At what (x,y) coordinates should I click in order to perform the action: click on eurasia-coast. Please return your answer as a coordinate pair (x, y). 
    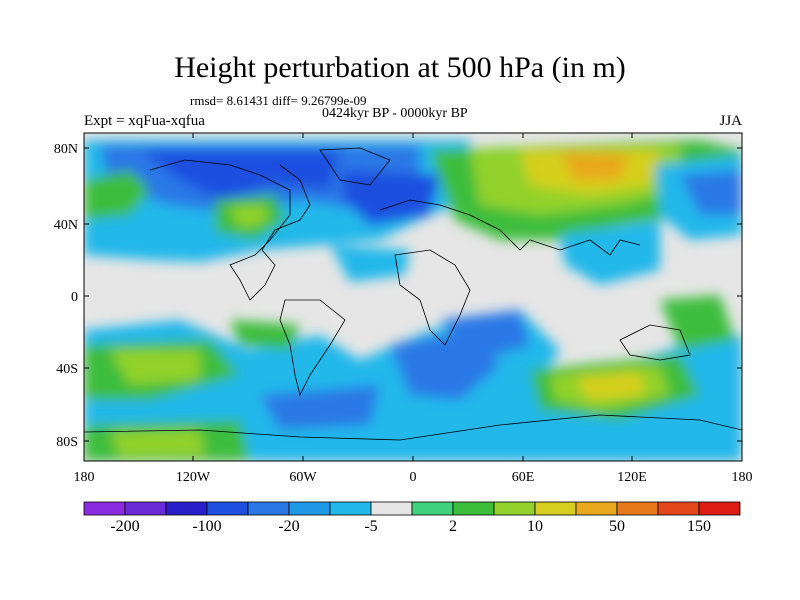
    Looking at the image, I should click on (510, 227).